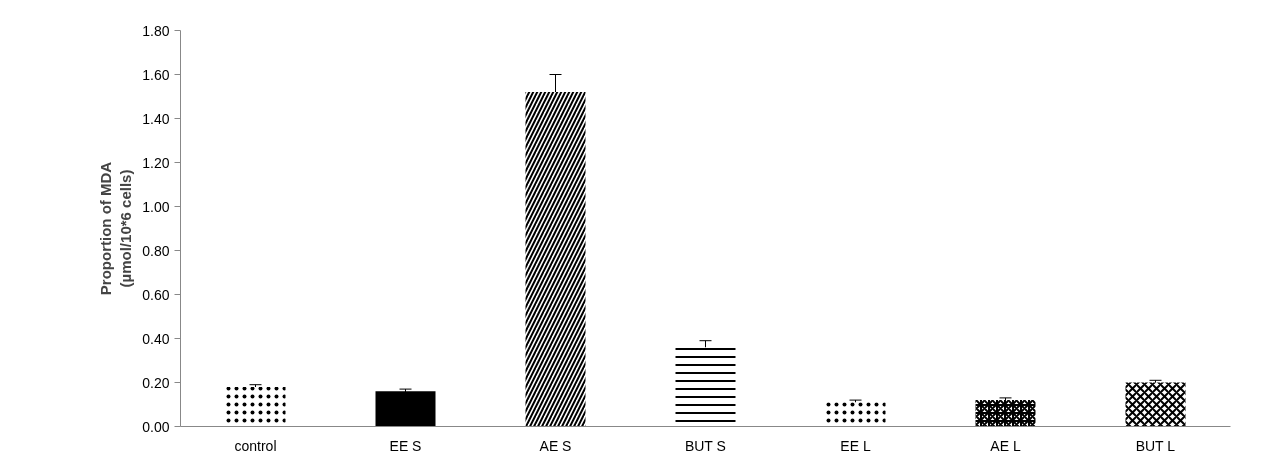  I want to click on bar, so click(405, 409).